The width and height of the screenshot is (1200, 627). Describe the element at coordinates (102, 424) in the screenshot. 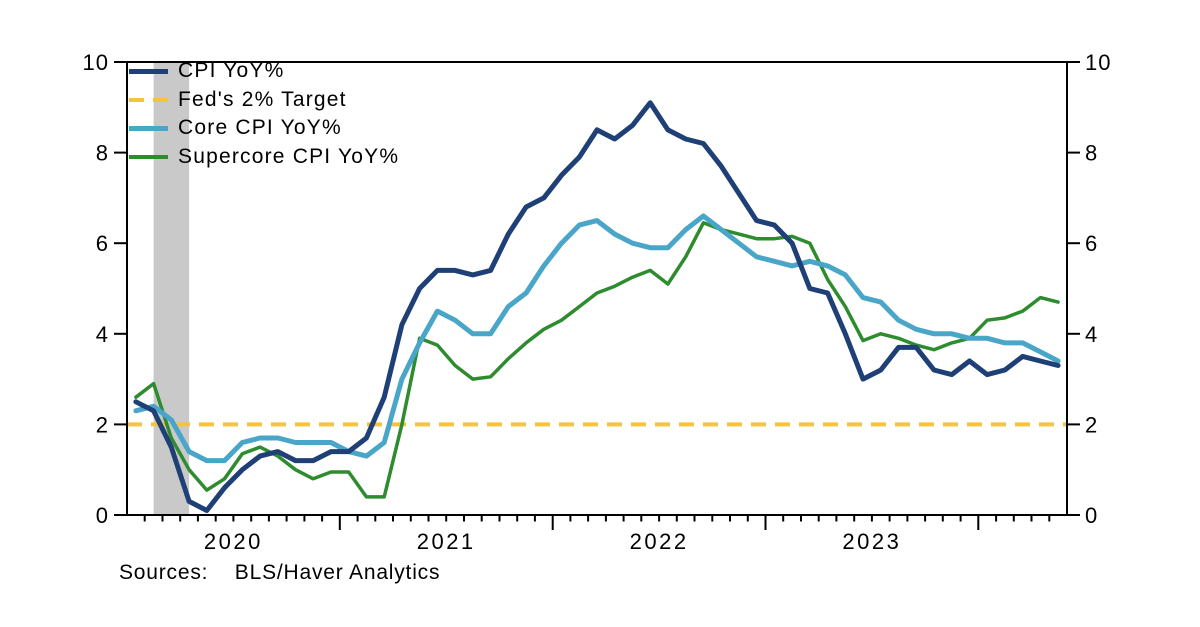

I see `y-tick-label-left: 2` at that location.